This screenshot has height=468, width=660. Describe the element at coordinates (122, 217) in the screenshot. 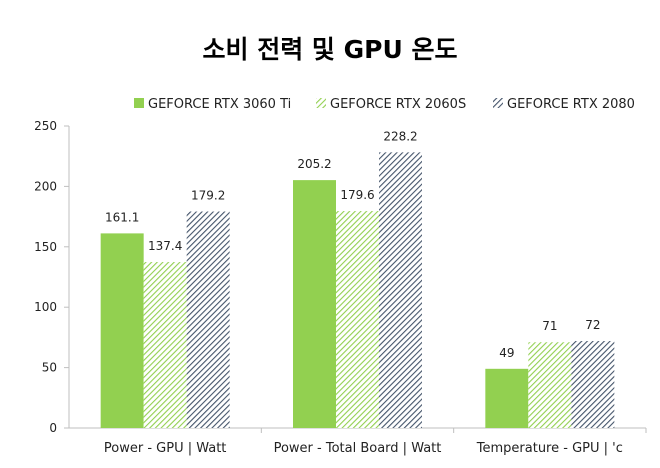

I see `data-label: 161.1` at that location.